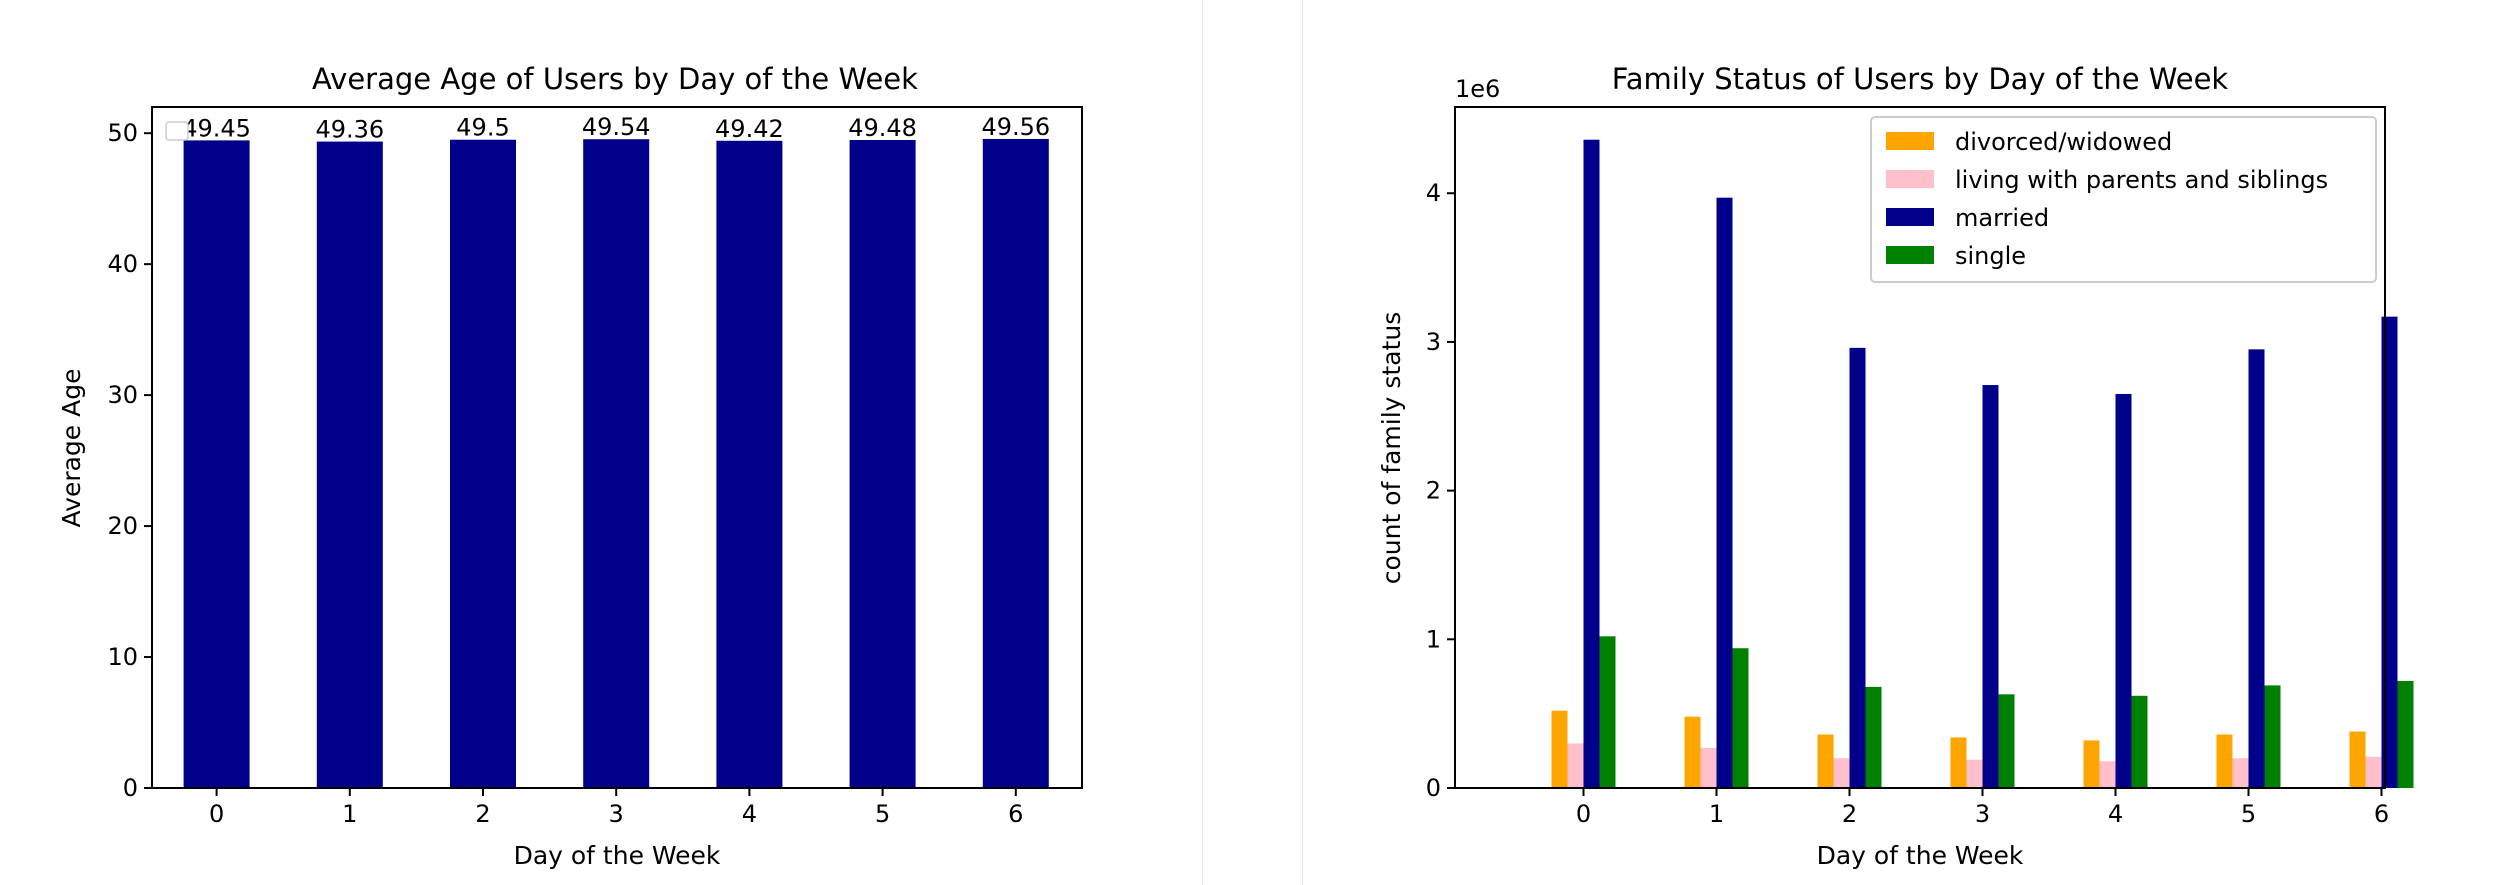 This screenshot has width=2500, height=885. What do you see at coordinates (129, 460) in the screenshot?
I see `chart1-y-axis: 0 10 20 30 40 50` at bounding box center [129, 460].